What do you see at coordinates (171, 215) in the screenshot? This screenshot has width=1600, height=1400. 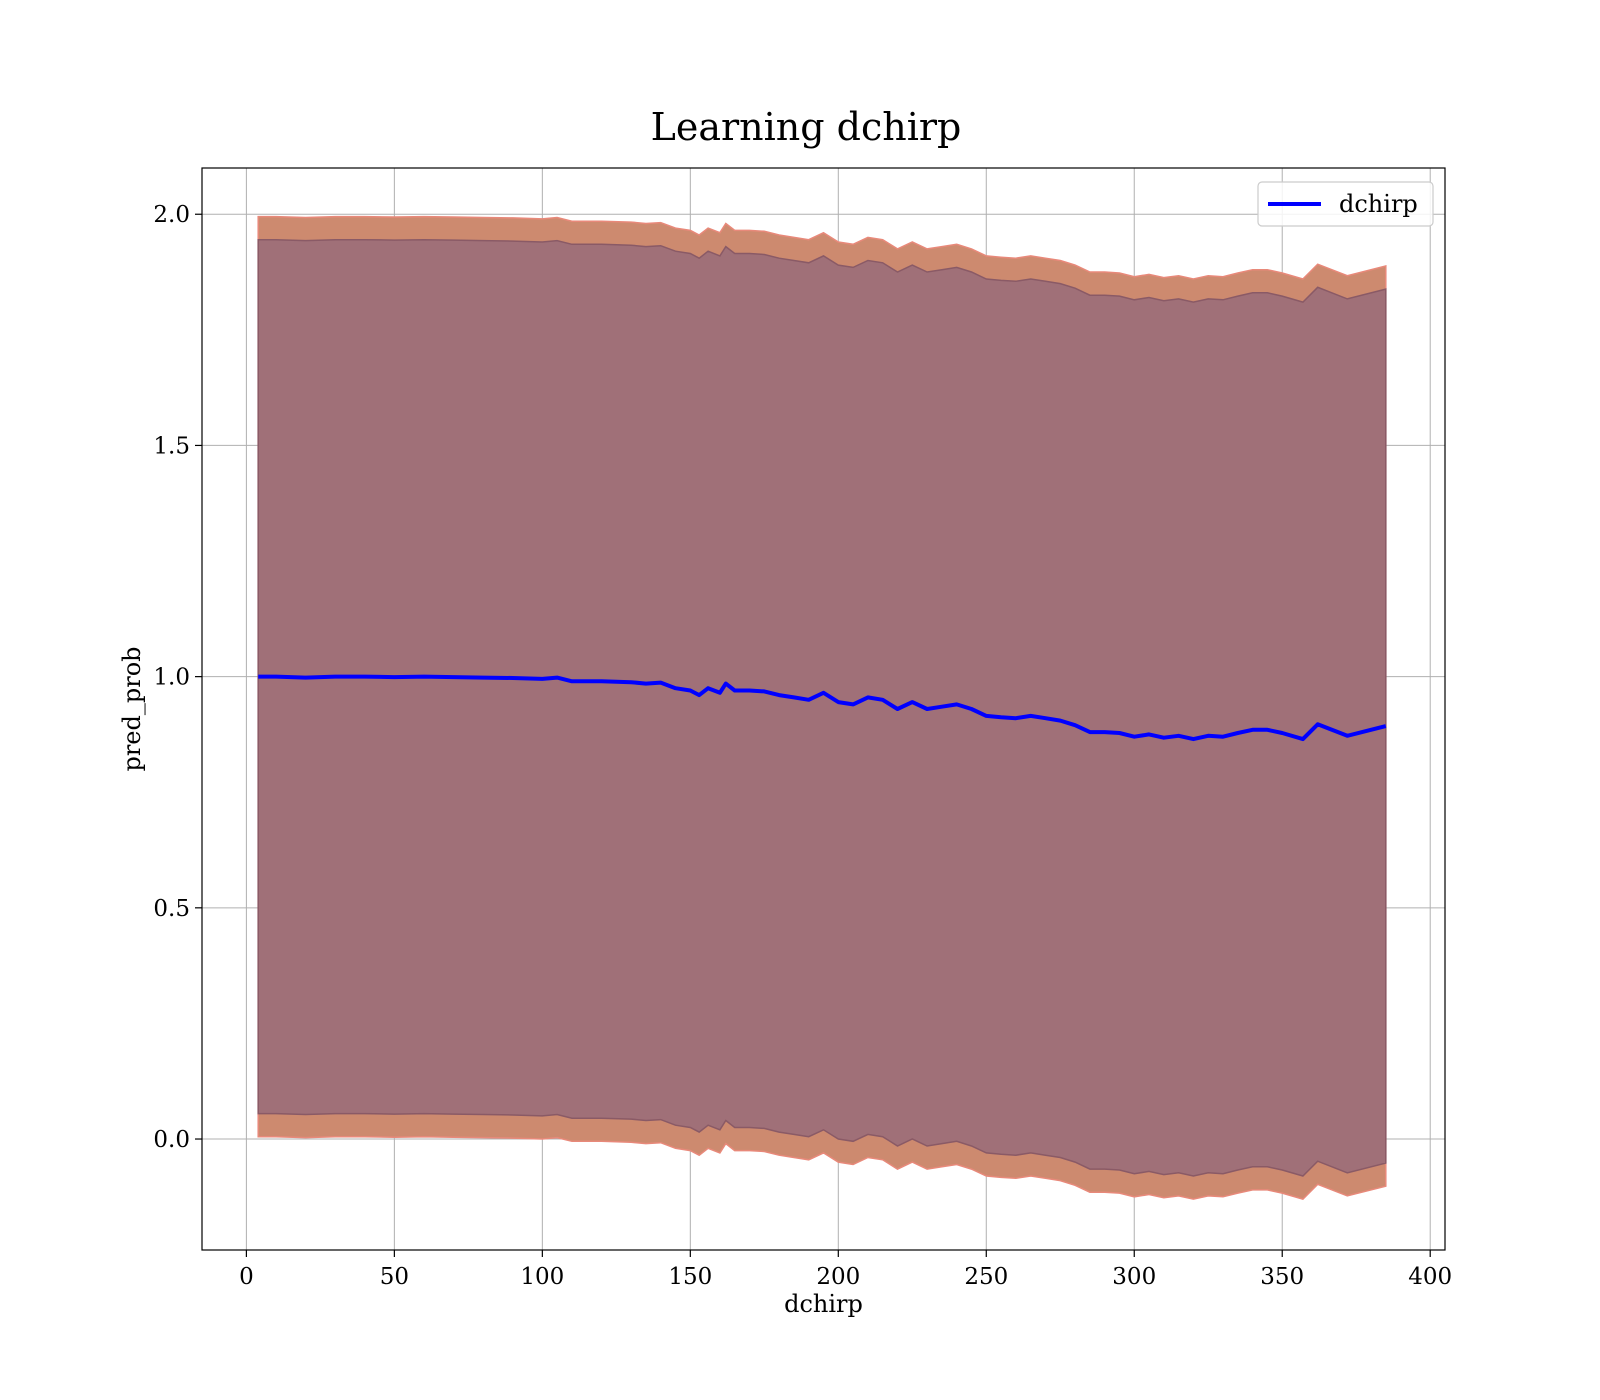 I see `y-tick-label: 2.0` at bounding box center [171, 215].